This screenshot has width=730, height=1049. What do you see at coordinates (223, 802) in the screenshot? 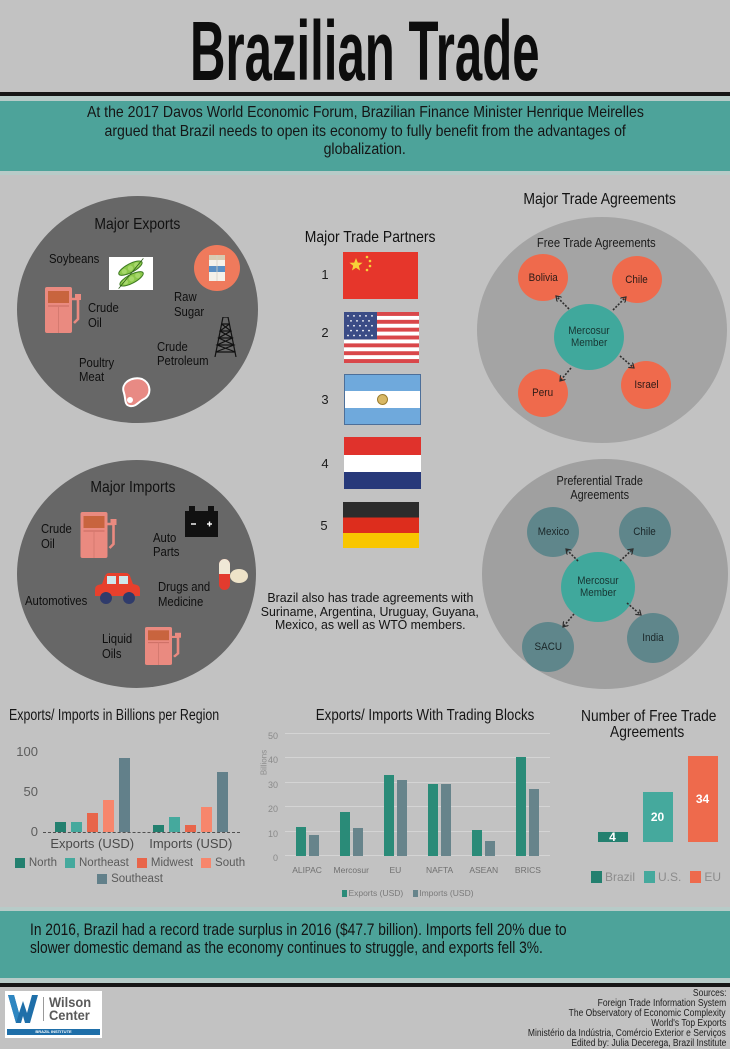
I see `bar-southeast-imports-usd` at bounding box center [223, 802].